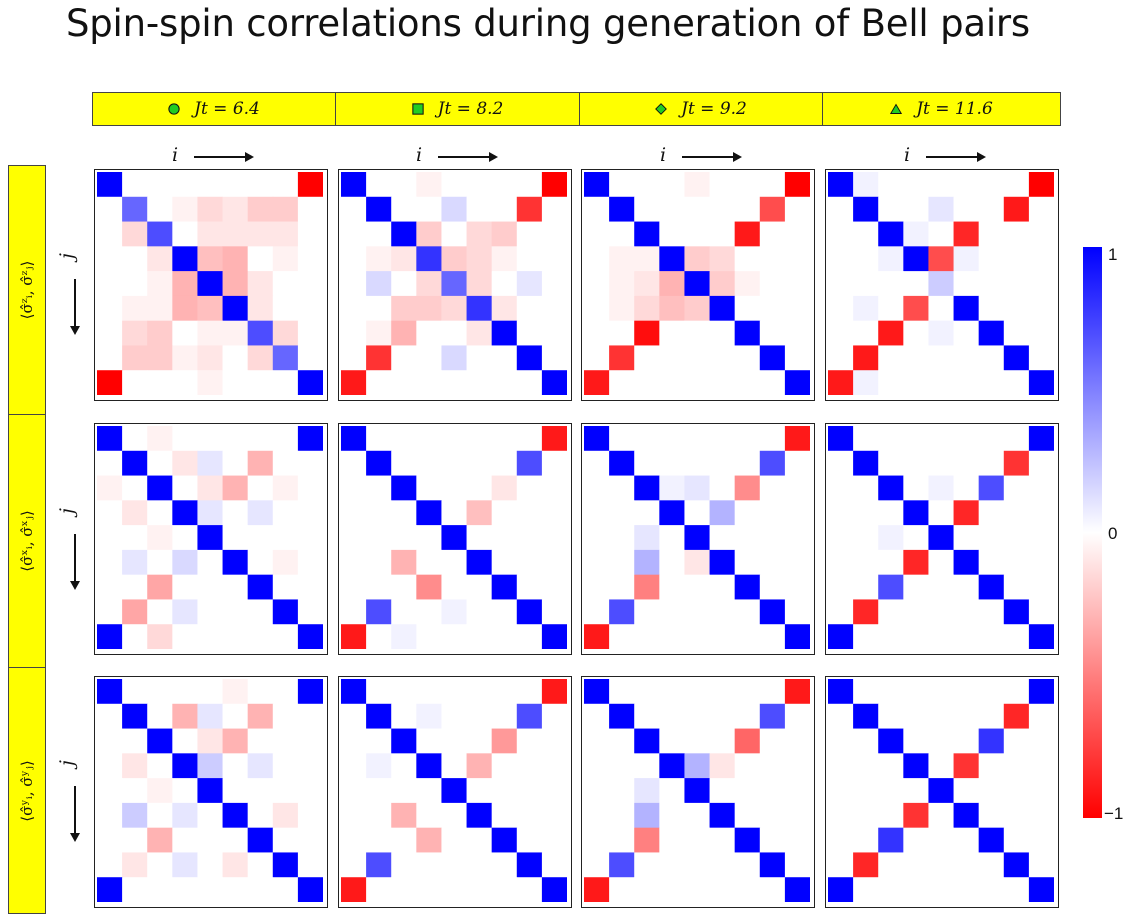 The height and width of the screenshot is (920, 1136). I want to click on column-header-4: Jt = 11.6, so click(941, 109).